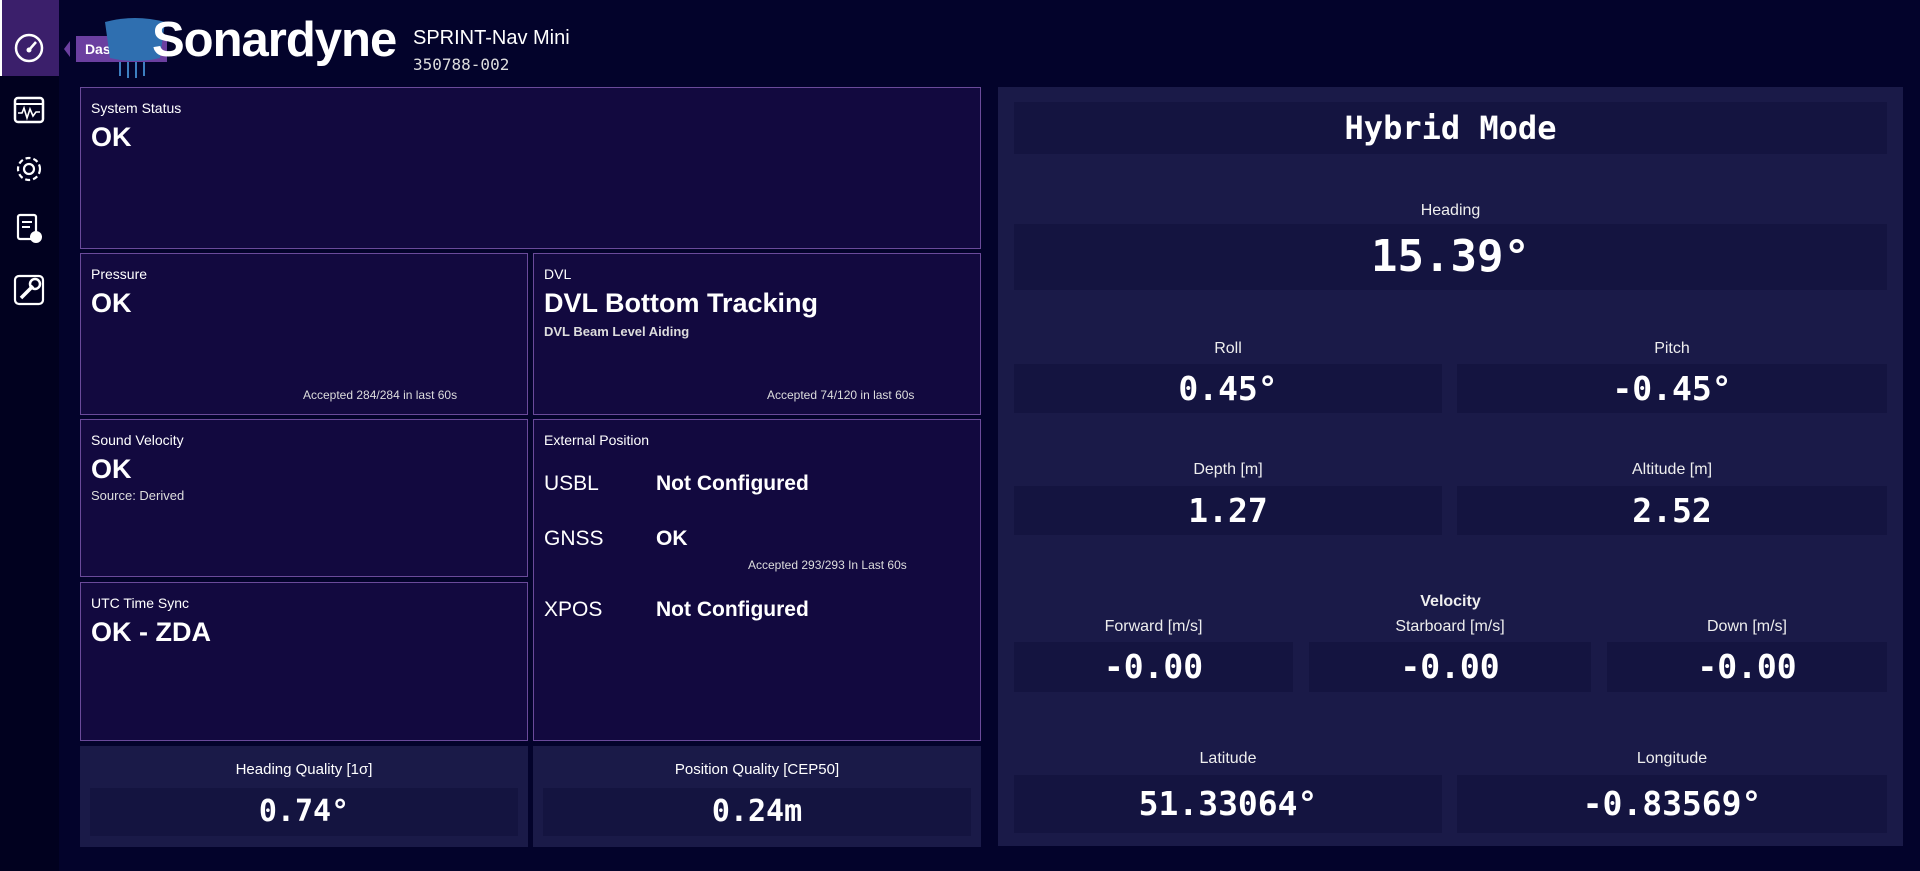  I want to click on monitor-icon, so click(29, 110).